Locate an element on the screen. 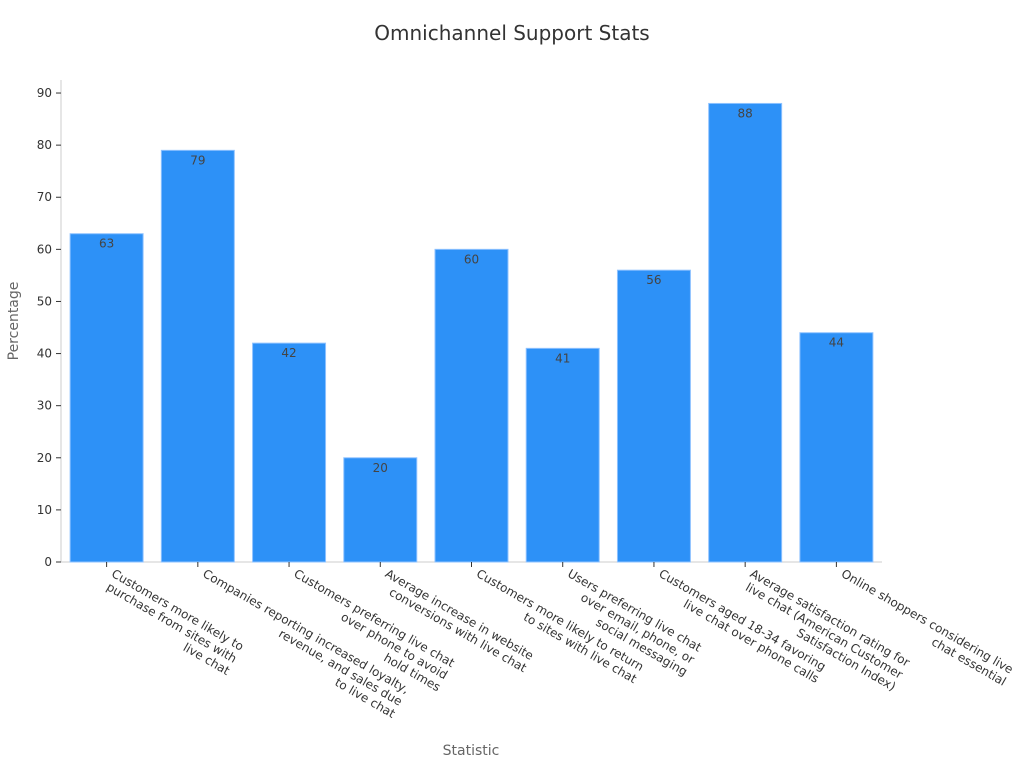 The height and width of the screenshot is (768, 1024). x-axis-label: Statistic is located at coordinates (471, 751).